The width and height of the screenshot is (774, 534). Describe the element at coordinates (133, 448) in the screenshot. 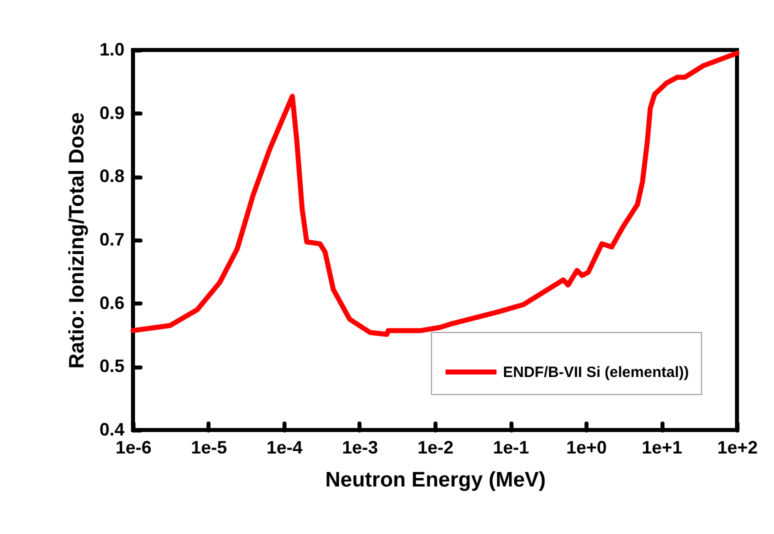

I see `x-tick-label: 1e-6` at that location.